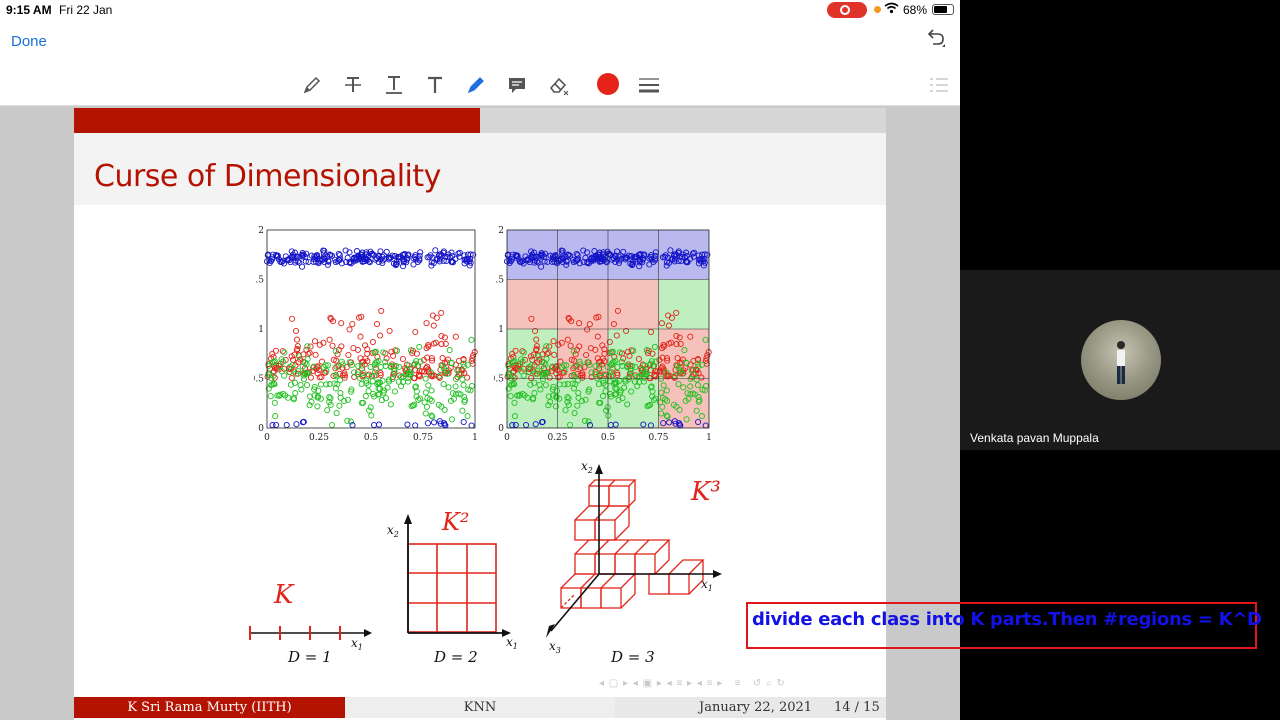  Describe the element at coordinates (435, 85) in the screenshot. I see `text-icon` at that location.